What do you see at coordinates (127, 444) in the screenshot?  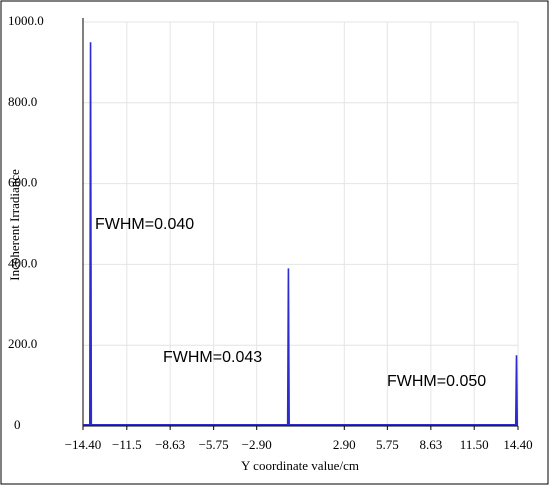 I see `x-tick-label: −11.5` at bounding box center [127, 444].